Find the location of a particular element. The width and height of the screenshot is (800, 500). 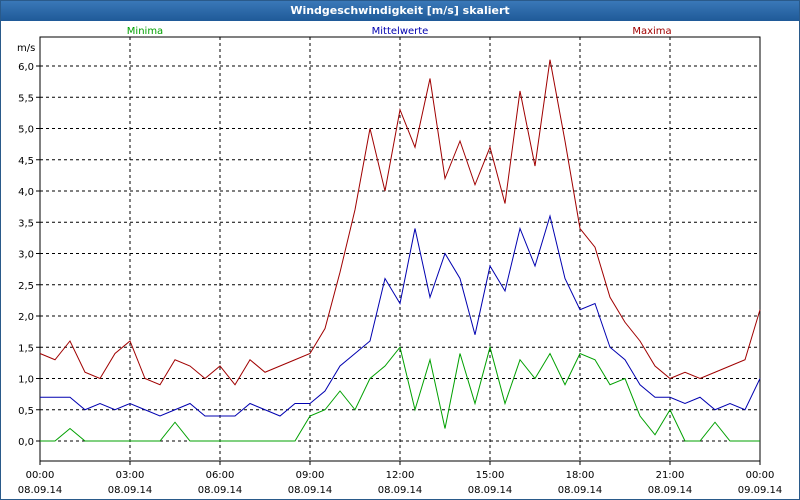

y-tick-label: 1,0 is located at coordinates (26, 380).